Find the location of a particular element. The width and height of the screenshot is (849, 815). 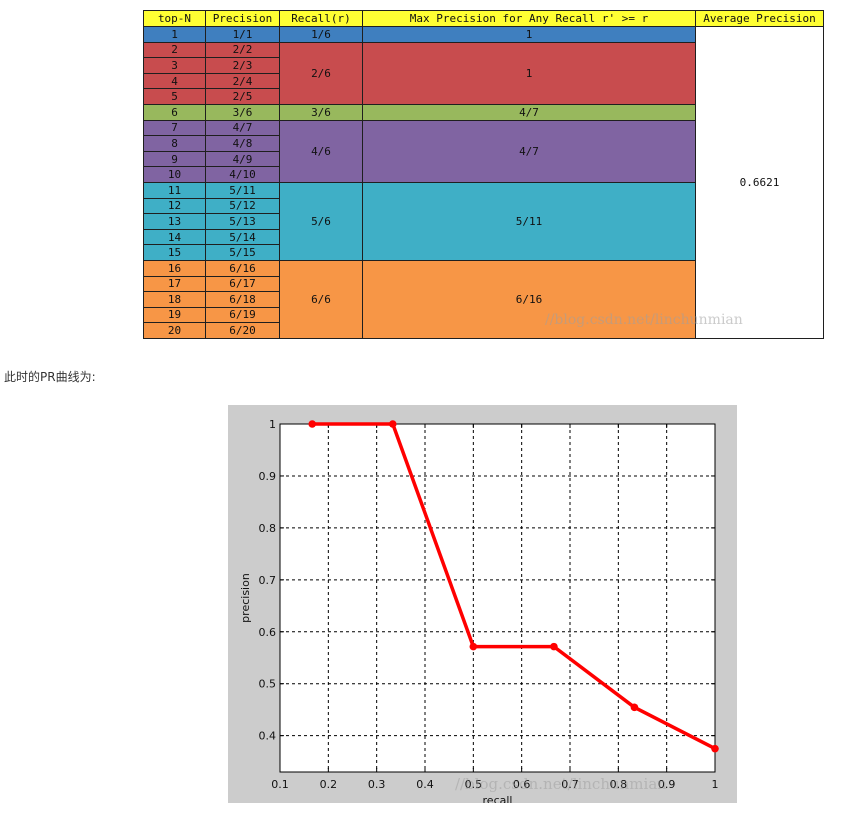

table-row: 7 4/7 4/6 4/7 is located at coordinates (483, 151).